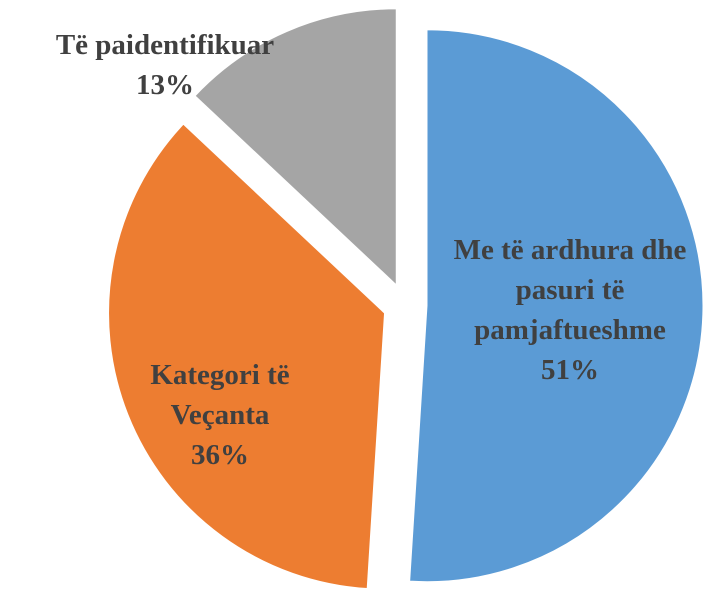 This screenshot has height=598, width=707. Describe the element at coordinates (220, 395) in the screenshot. I see `category-name: Kategori të Veçanta` at that location.